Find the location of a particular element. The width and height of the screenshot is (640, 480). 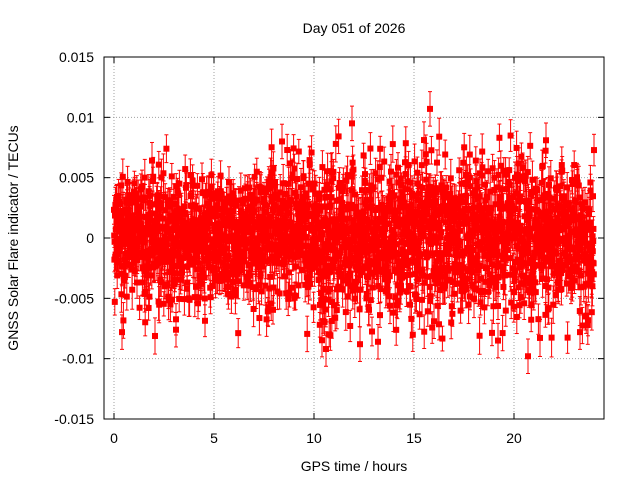

chart-title: Day 051 of 2026 is located at coordinates (354, 28).